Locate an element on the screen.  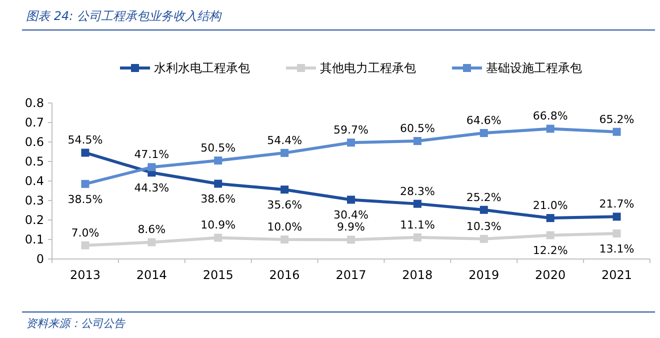
data-label: 8.6% is located at coordinates (152, 229).